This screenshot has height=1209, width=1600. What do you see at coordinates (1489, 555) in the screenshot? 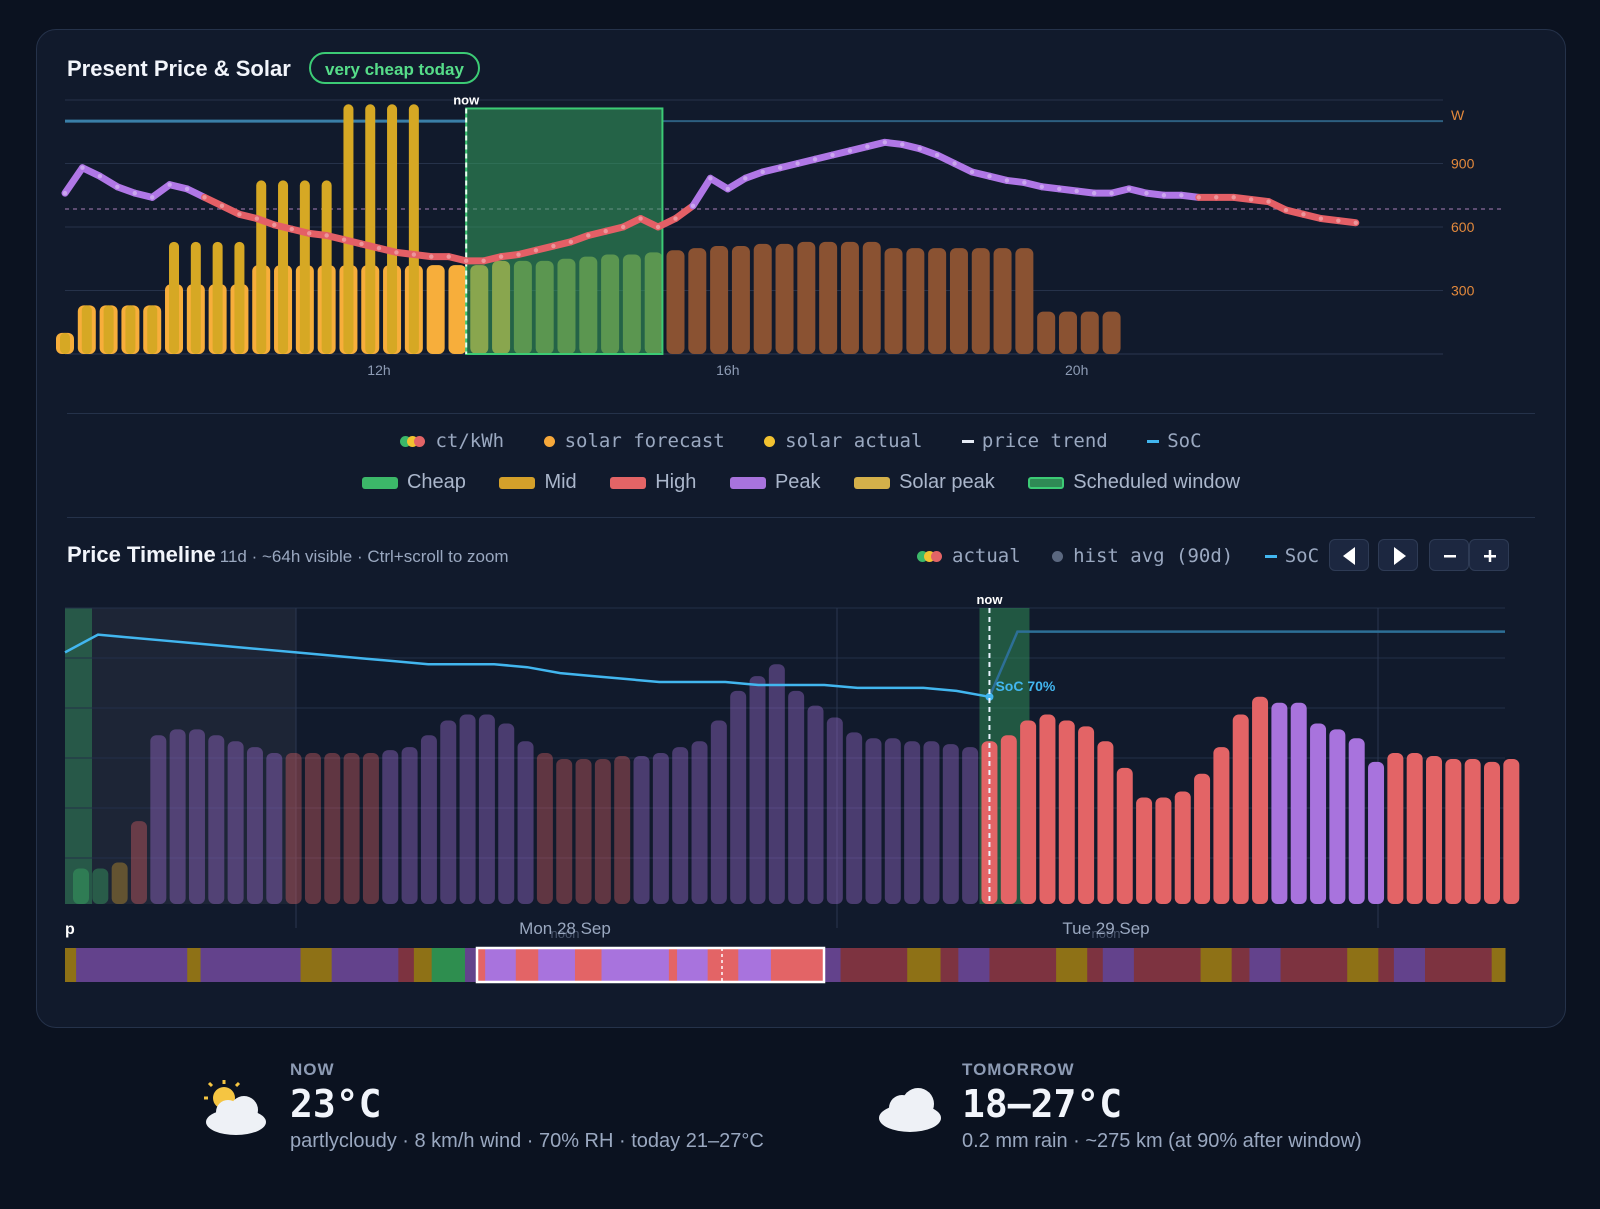
I see `zoom-in-button` at bounding box center [1489, 555].